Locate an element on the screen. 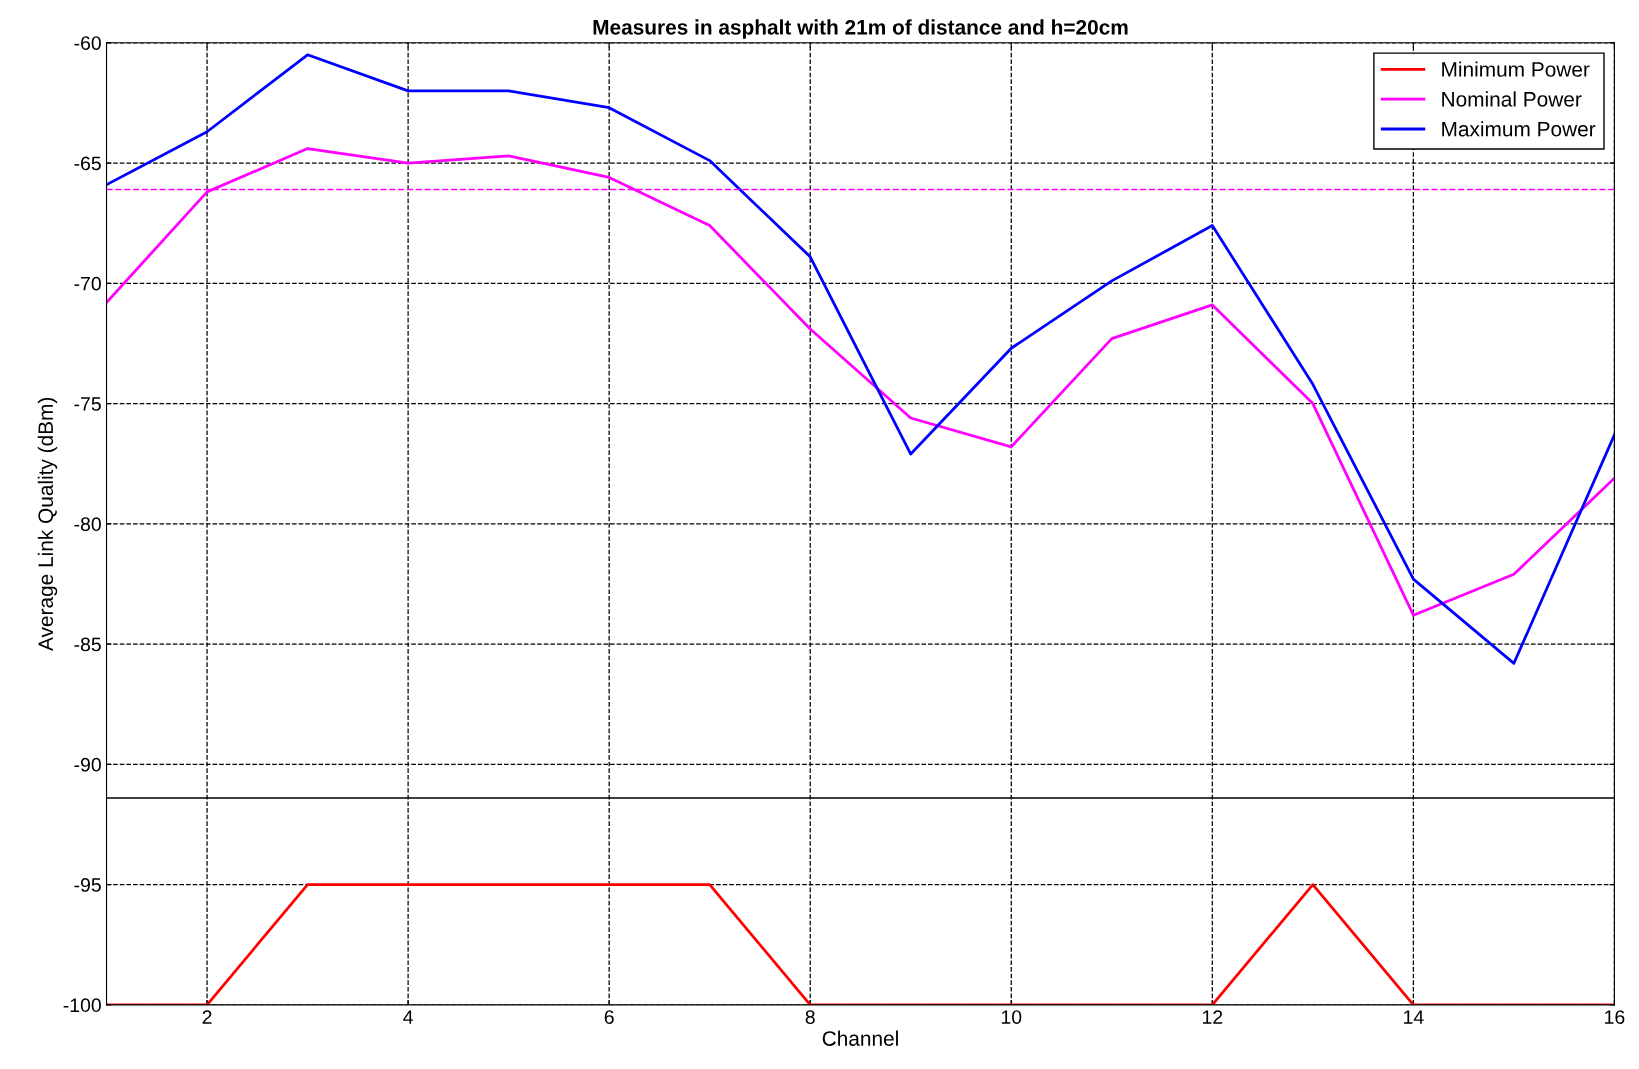  y-tick-label: -100 is located at coordinates (82, 1005).